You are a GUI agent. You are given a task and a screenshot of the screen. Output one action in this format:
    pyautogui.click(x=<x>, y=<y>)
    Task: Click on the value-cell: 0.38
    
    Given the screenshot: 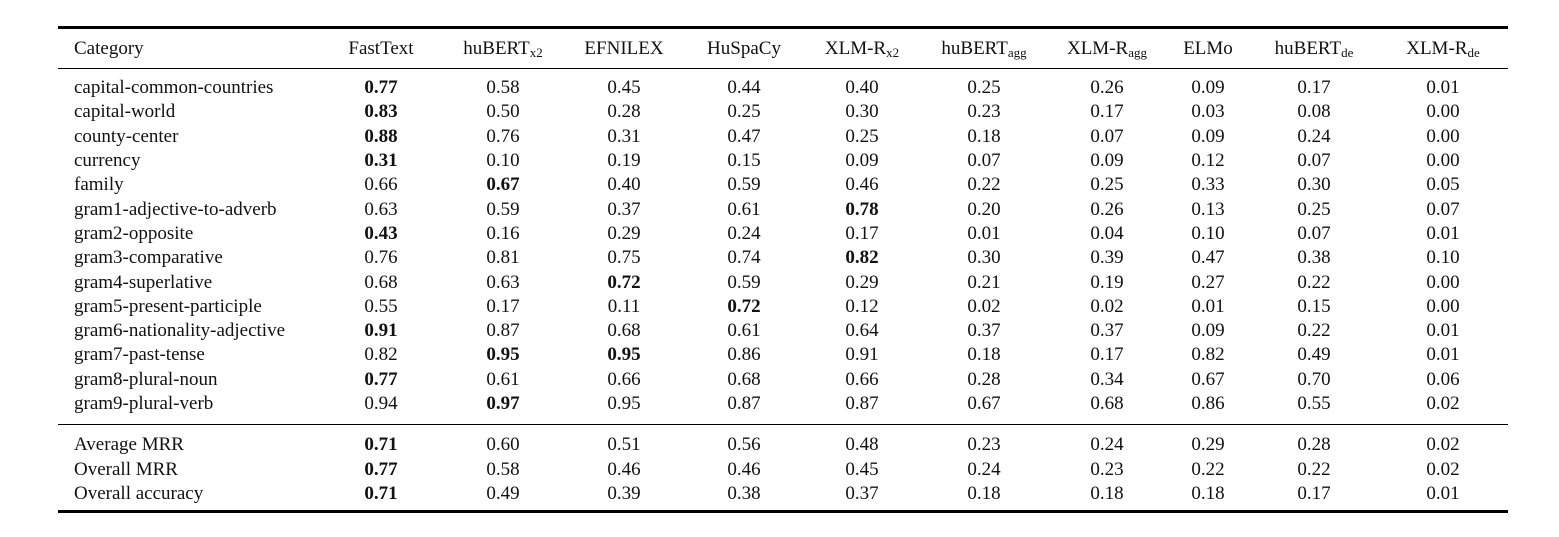 What is the action you would take?
    pyautogui.click(x=1314, y=258)
    